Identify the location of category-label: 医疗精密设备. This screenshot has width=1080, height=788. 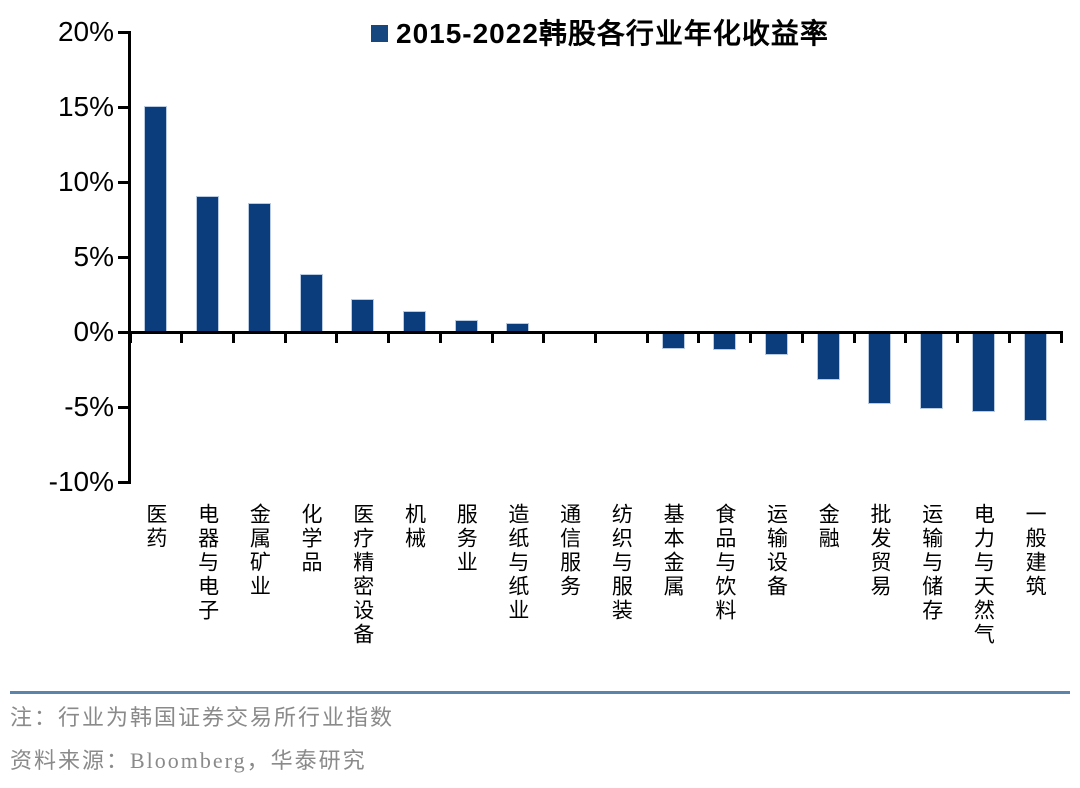
(362, 575).